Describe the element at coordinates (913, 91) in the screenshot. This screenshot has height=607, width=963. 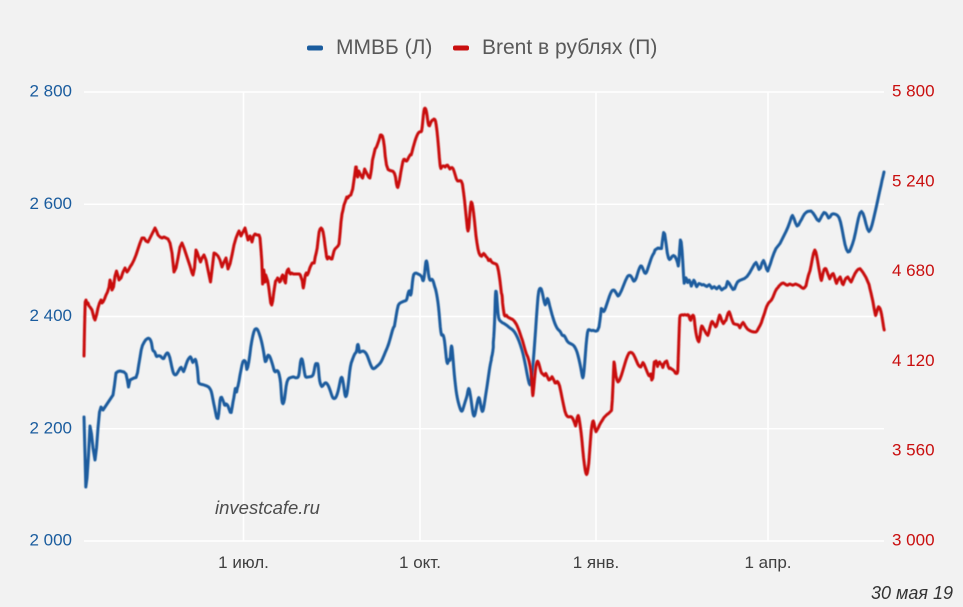
I see `svg-text: 5 800` at that location.